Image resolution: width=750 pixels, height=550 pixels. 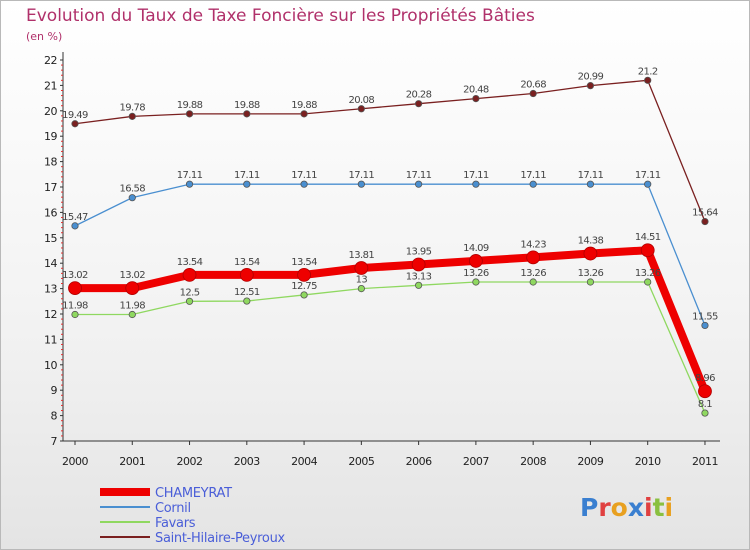 I want to click on y-tick-label: 13, so click(x=50, y=289).